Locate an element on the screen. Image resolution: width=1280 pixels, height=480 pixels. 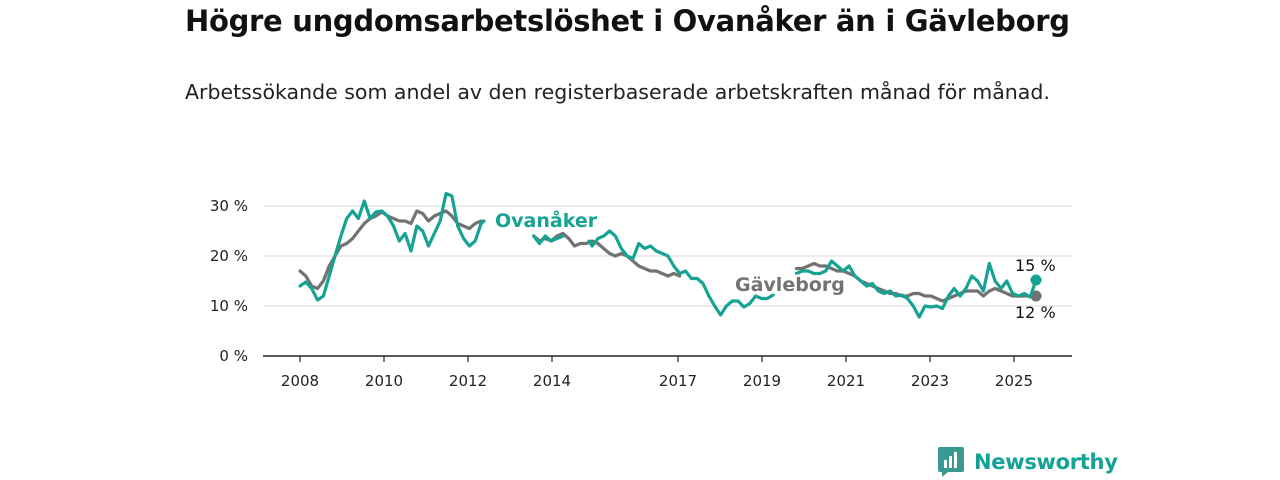
y-tick-label: 0 % is located at coordinates (233, 356).